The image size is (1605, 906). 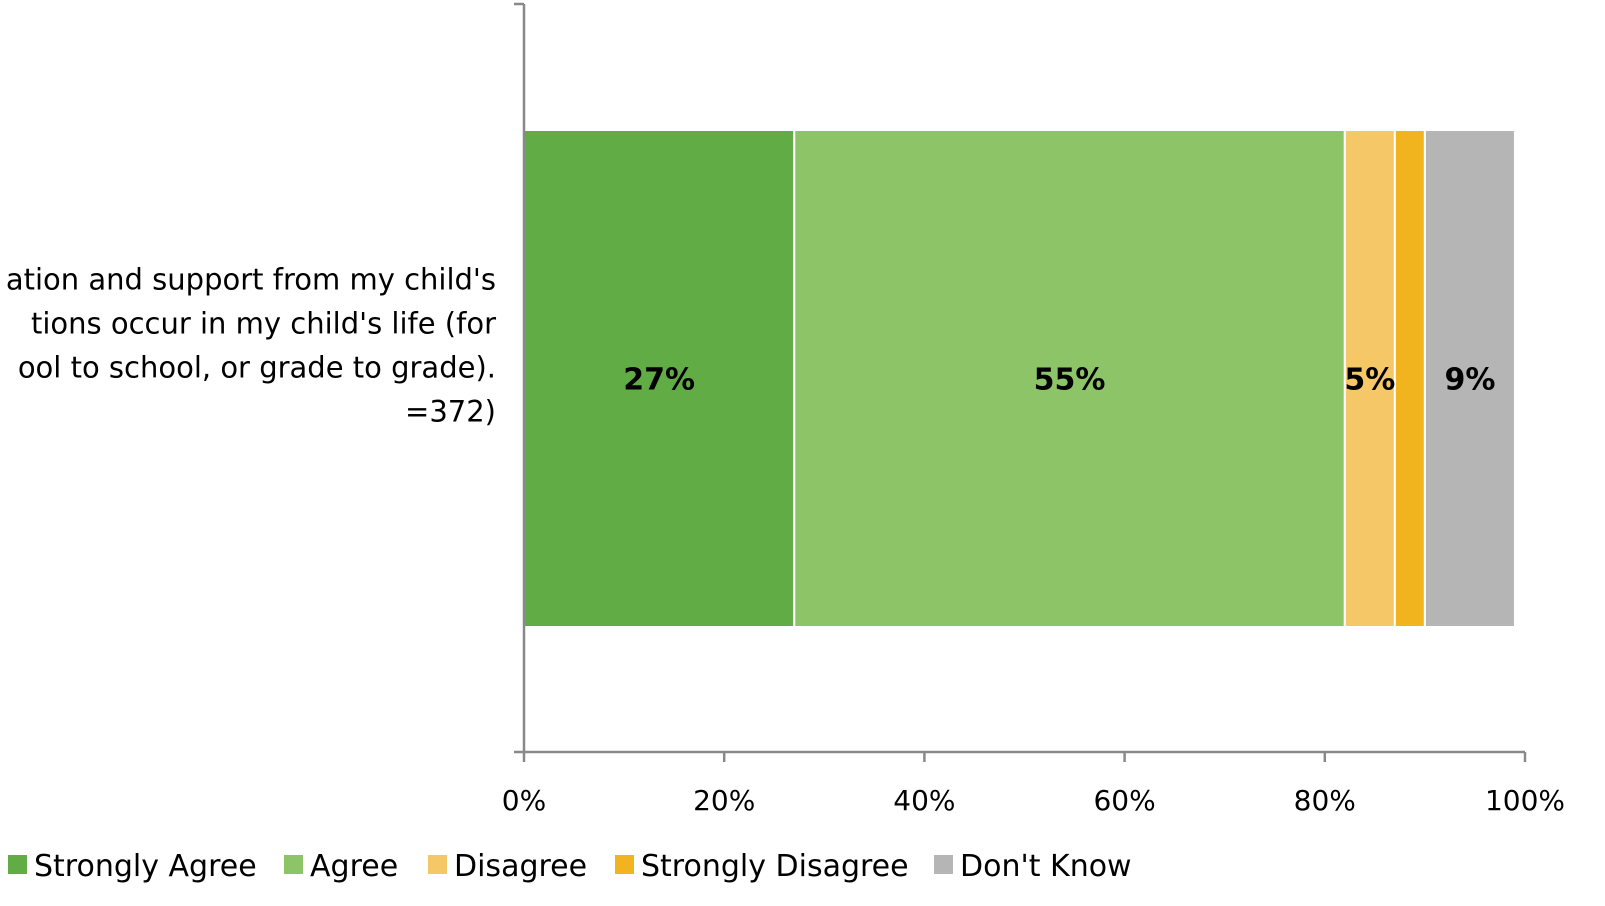 I want to click on x-tick-label: 20%, so click(x=724, y=800).